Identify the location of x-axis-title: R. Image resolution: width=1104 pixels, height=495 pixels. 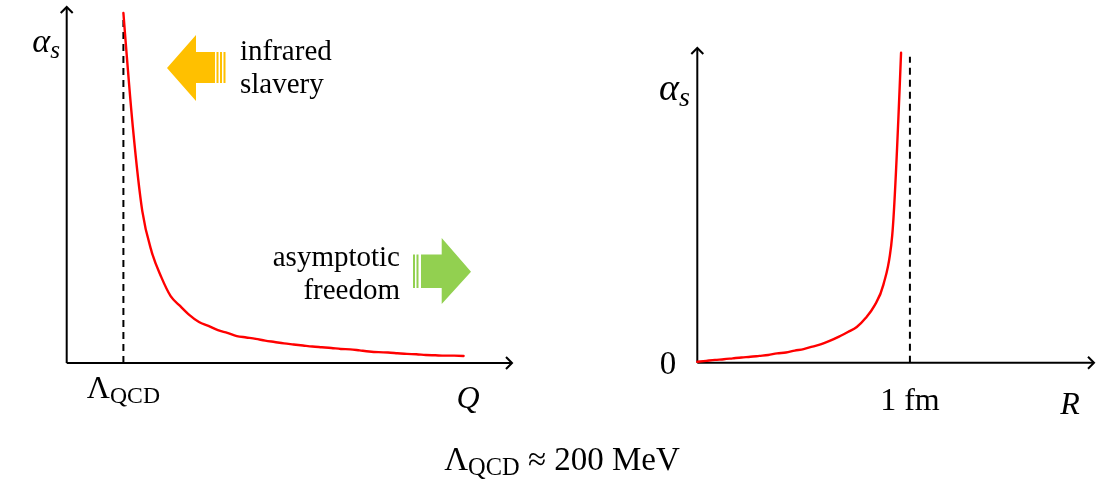
(1070, 403).